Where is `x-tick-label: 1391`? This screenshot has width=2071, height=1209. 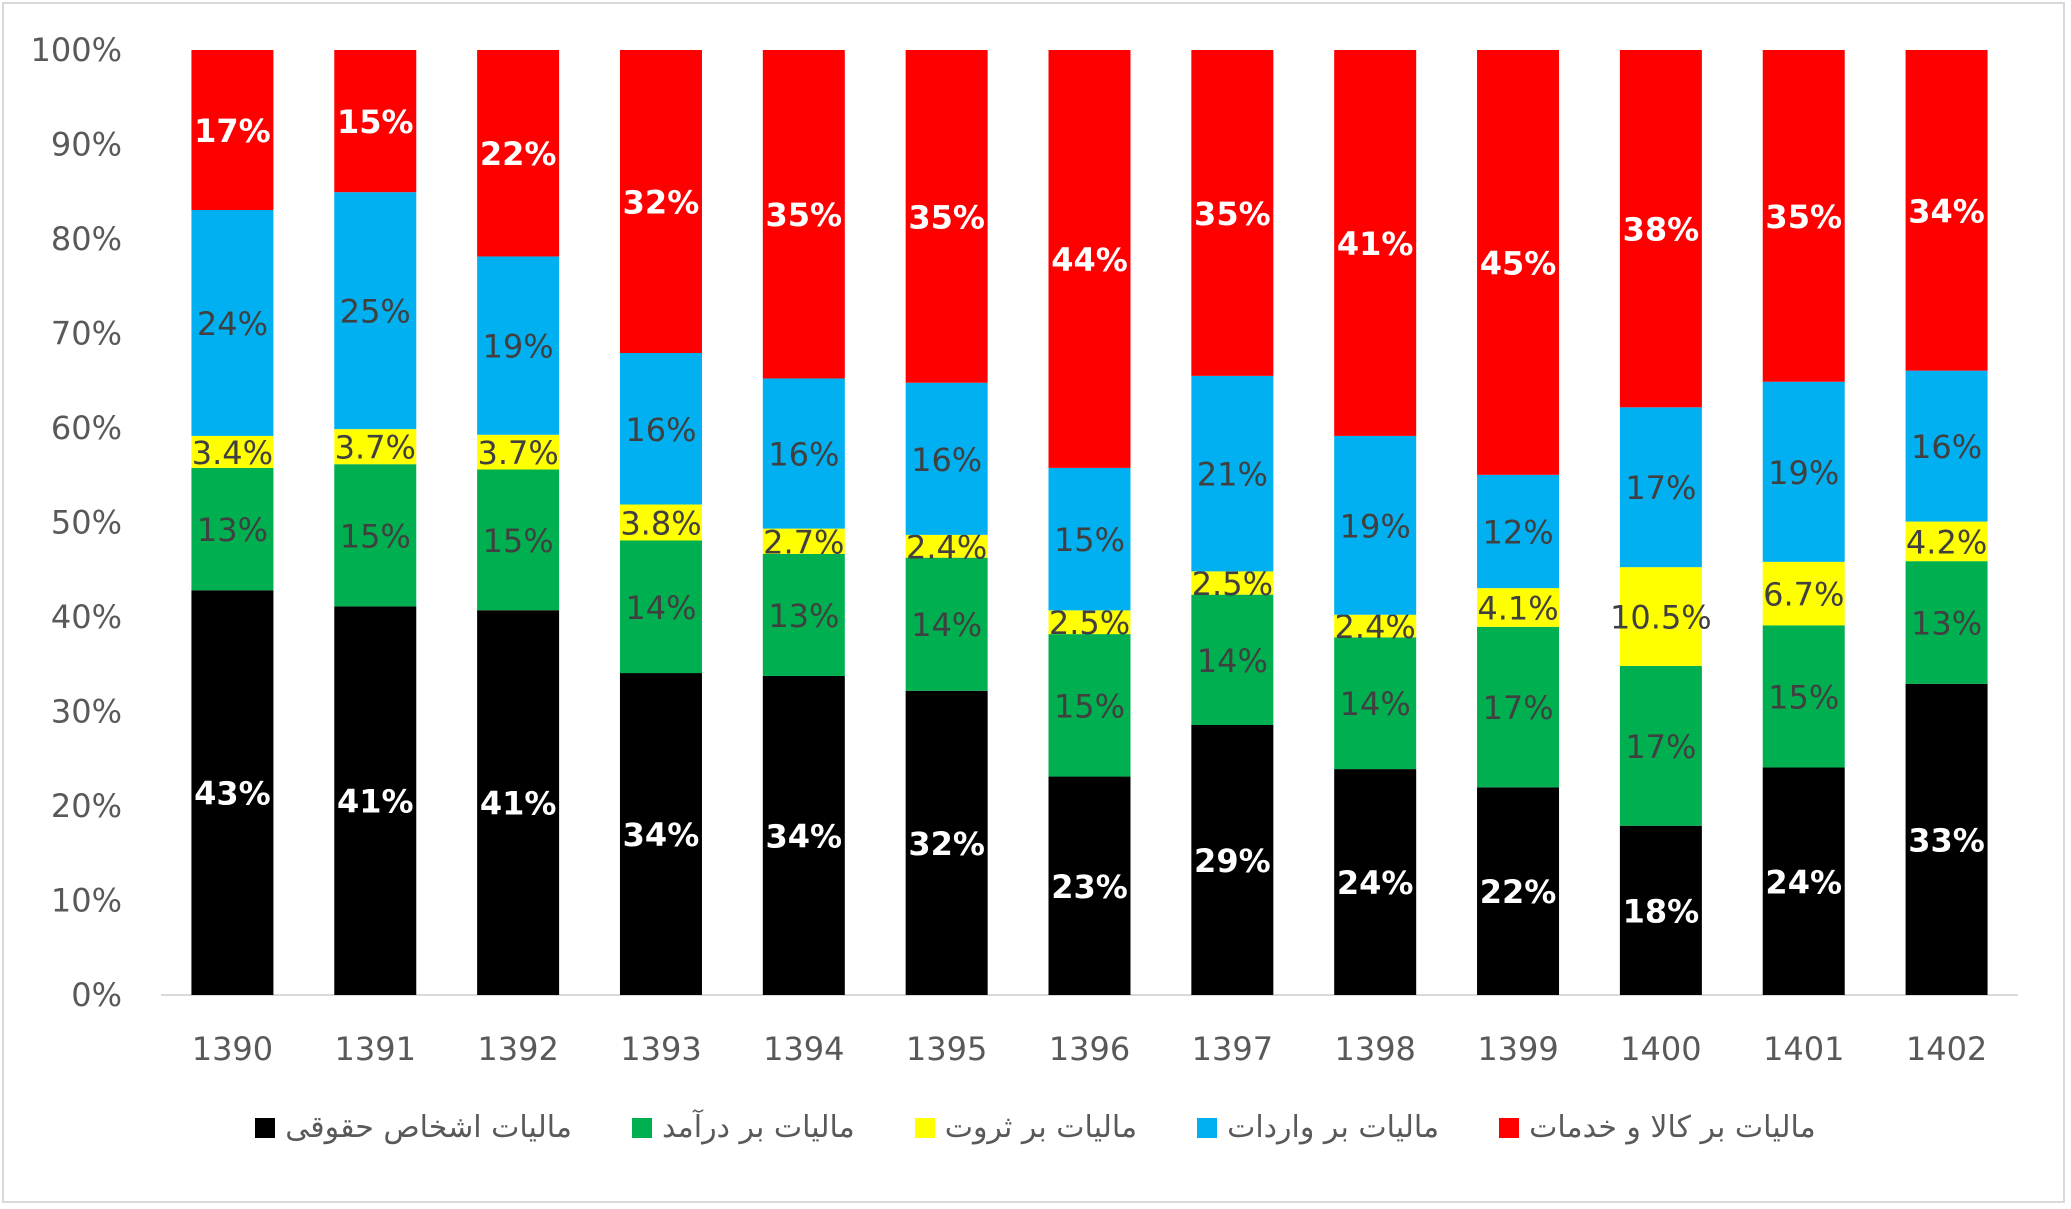
x-tick-label: 1391 is located at coordinates (375, 1049).